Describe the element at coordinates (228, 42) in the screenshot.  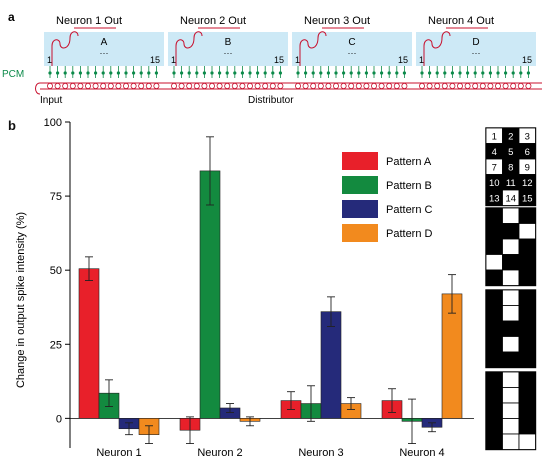
I see `neuron-letter: B` at that location.